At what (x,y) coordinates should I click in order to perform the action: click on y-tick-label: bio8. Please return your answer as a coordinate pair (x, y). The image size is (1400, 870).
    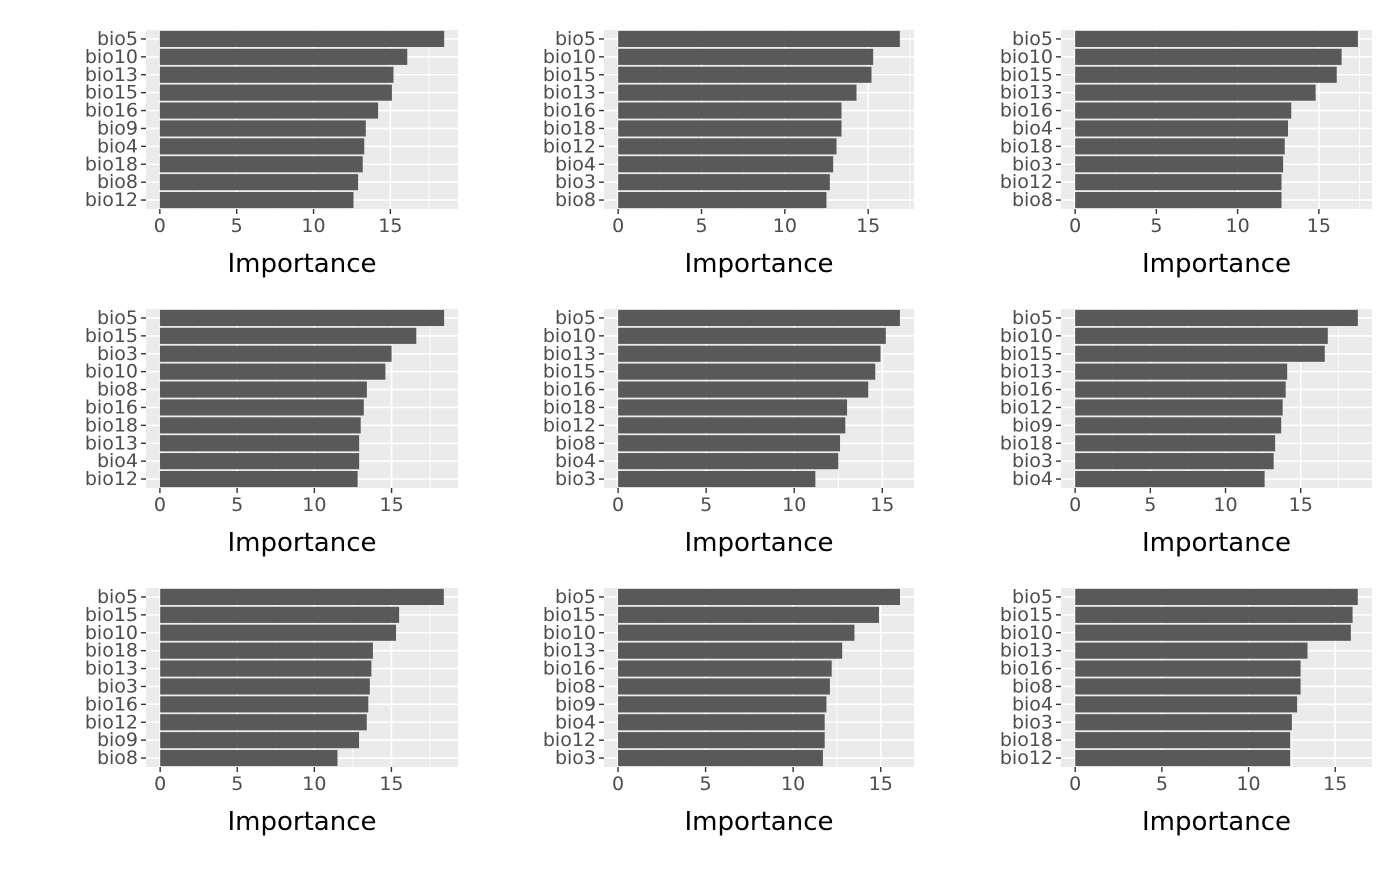
    Looking at the image, I should click on (1032, 686).